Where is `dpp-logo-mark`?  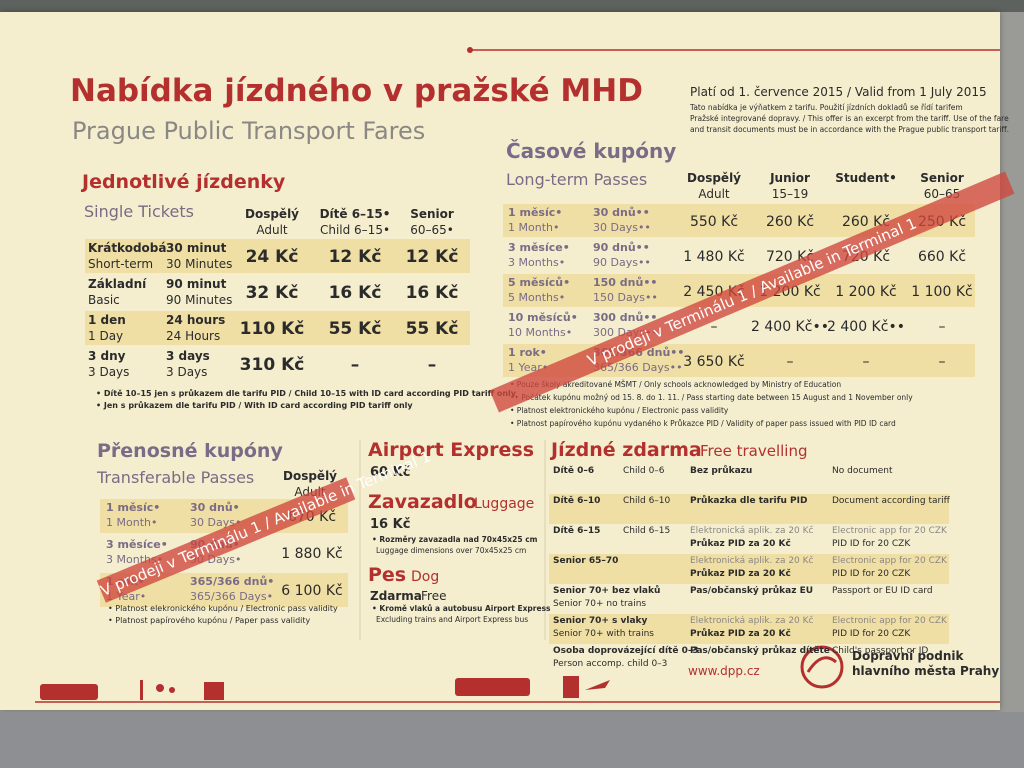
dpp-logo-mark is located at coordinates (821, 664).